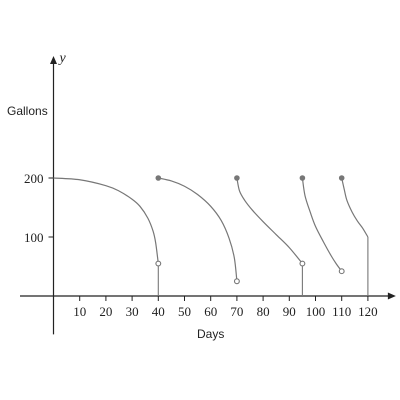 Image resolution: width=400 pixels, height=400 pixels. I want to click on x-tick-label: 40, so click(158, 311).